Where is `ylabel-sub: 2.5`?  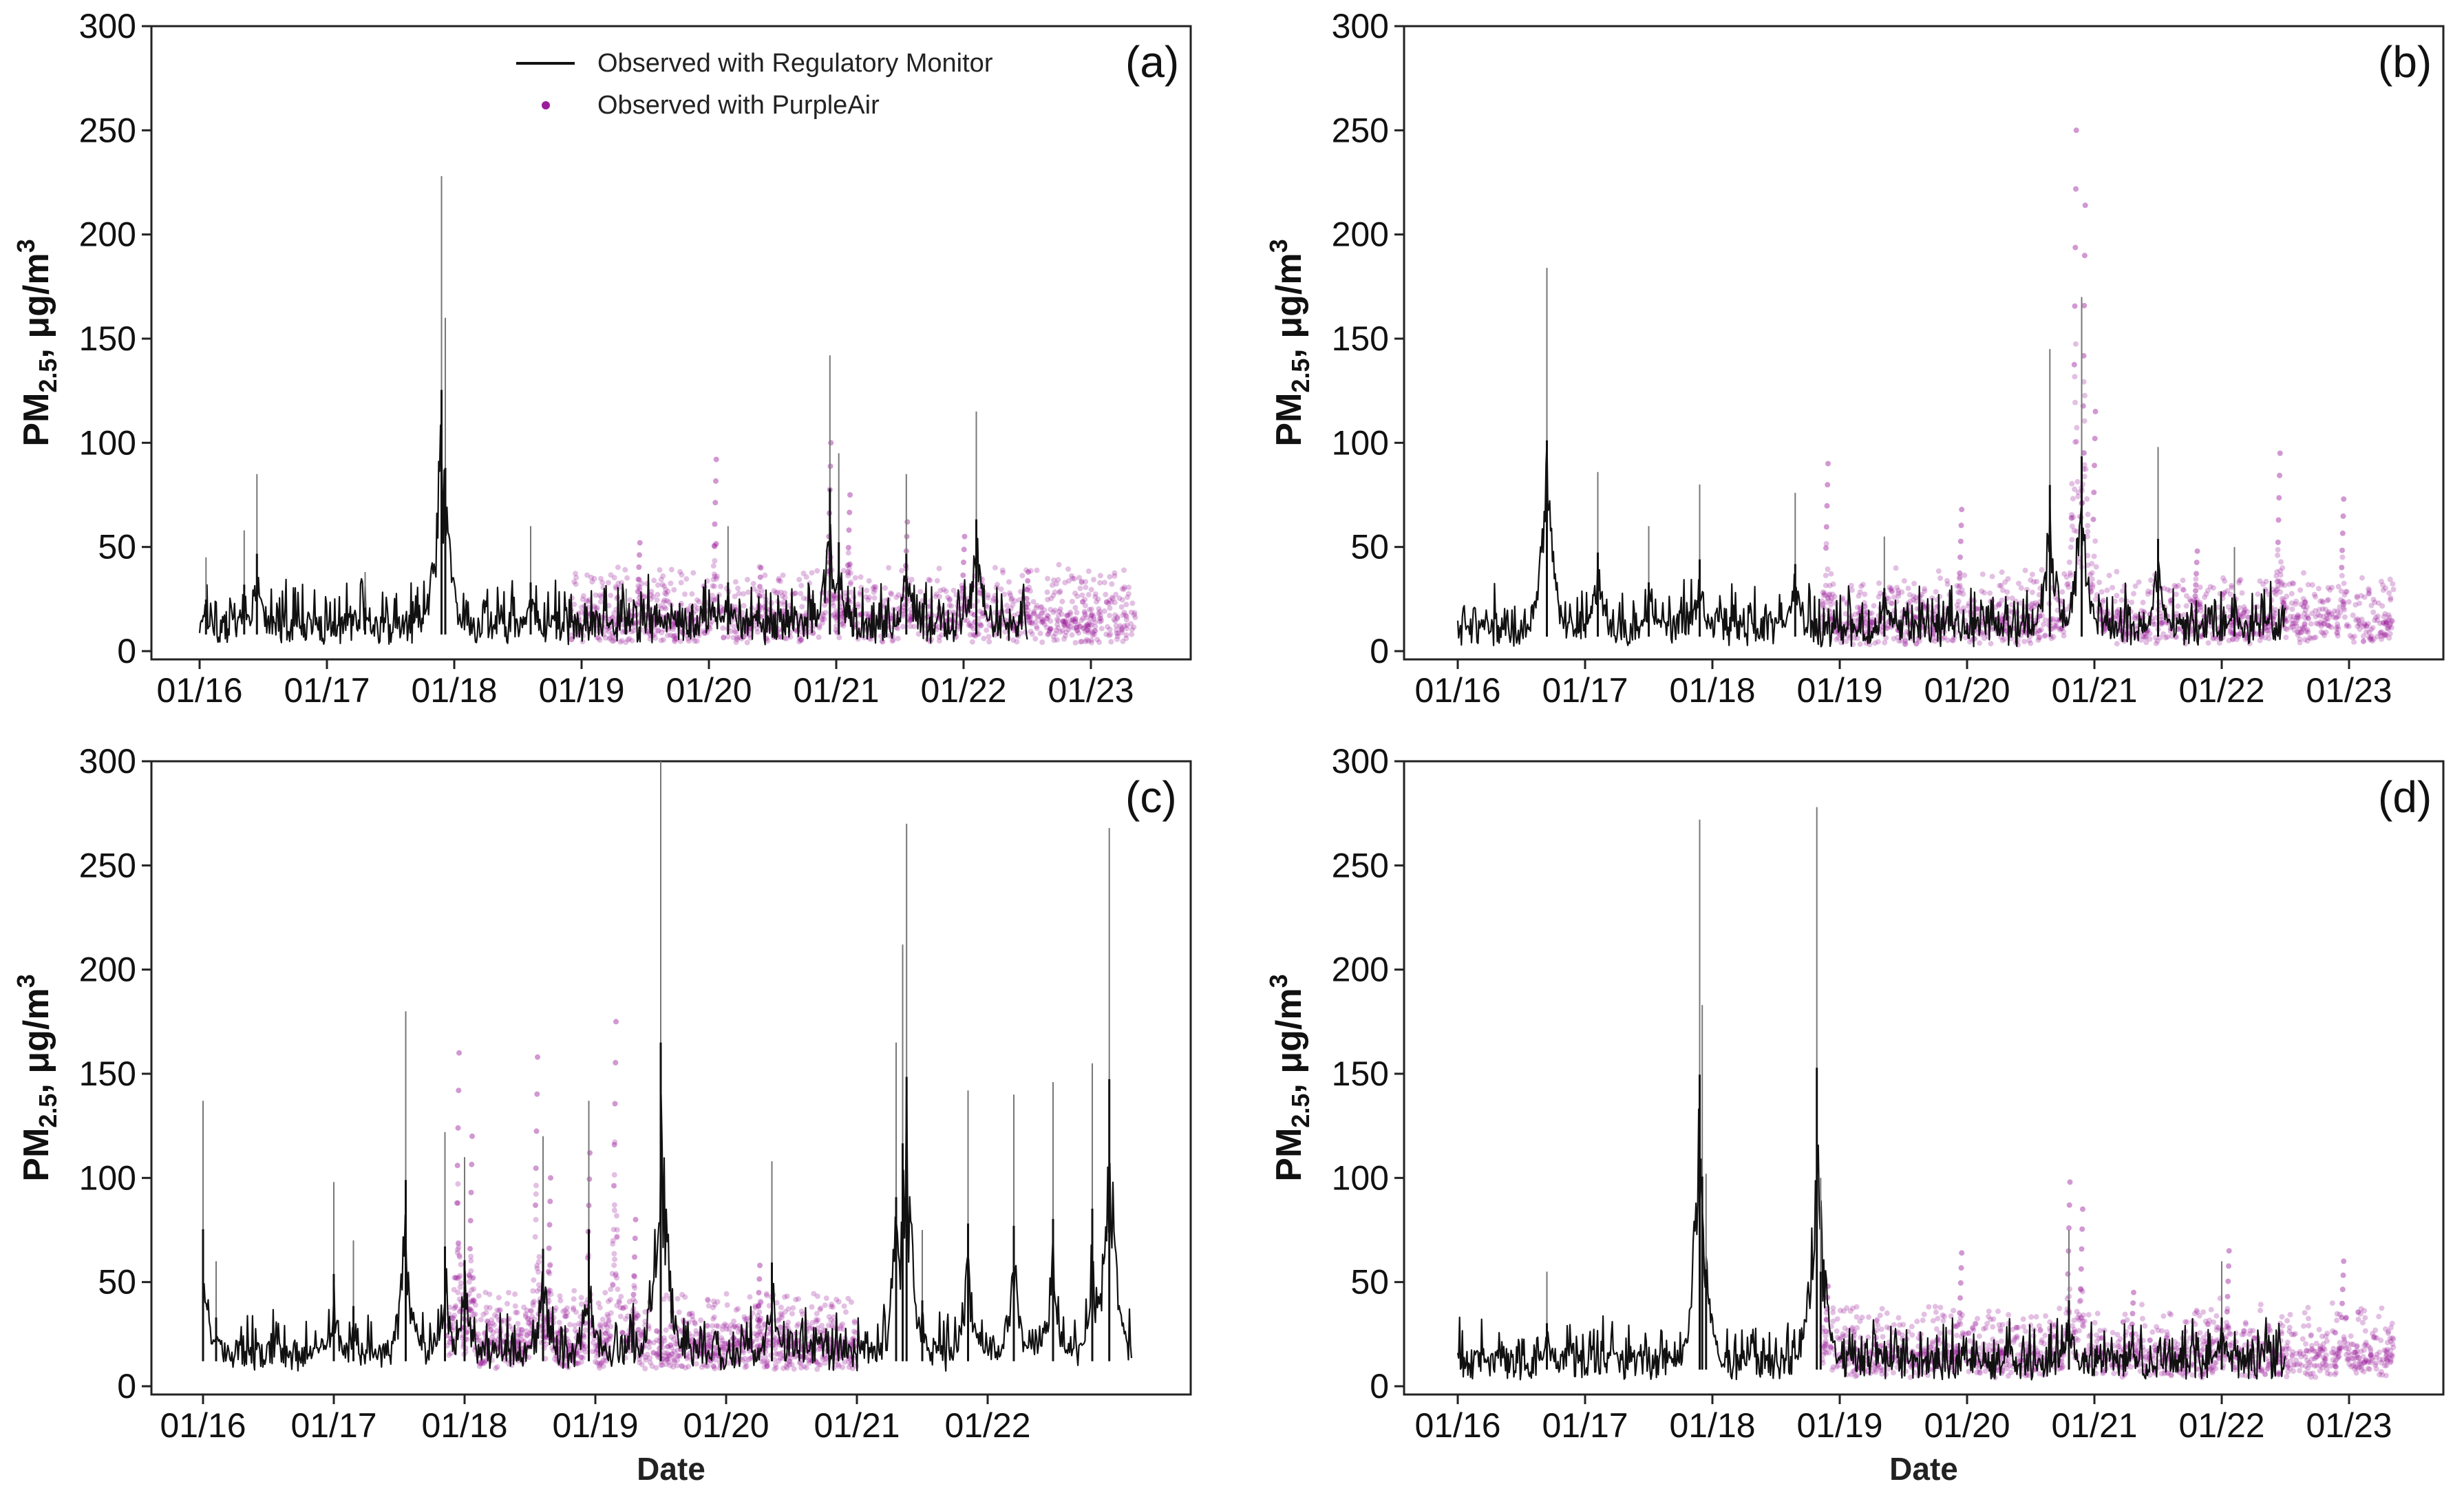 ylabel-sub: 2.5 is located at coordinates (1300, 376).